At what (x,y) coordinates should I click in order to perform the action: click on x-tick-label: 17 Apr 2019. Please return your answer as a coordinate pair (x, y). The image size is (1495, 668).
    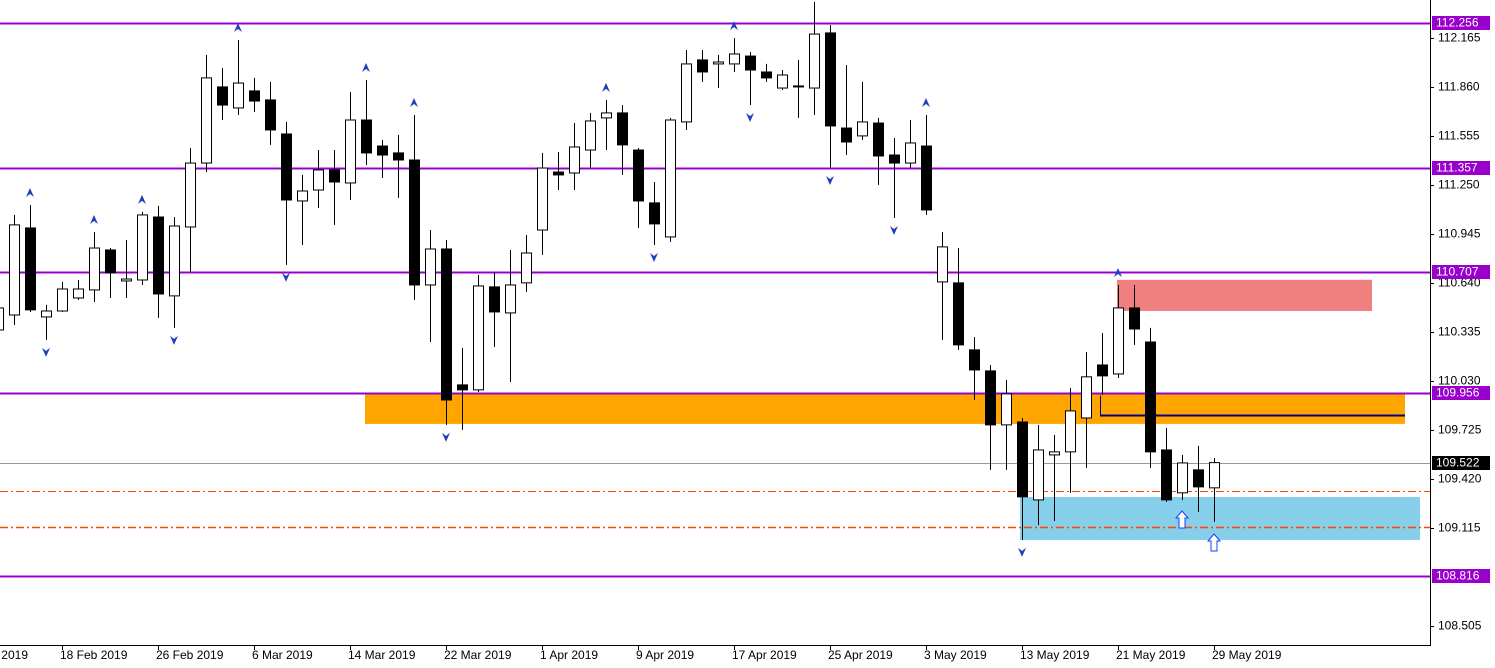
    Looking at the image, I should click on (764, 655).